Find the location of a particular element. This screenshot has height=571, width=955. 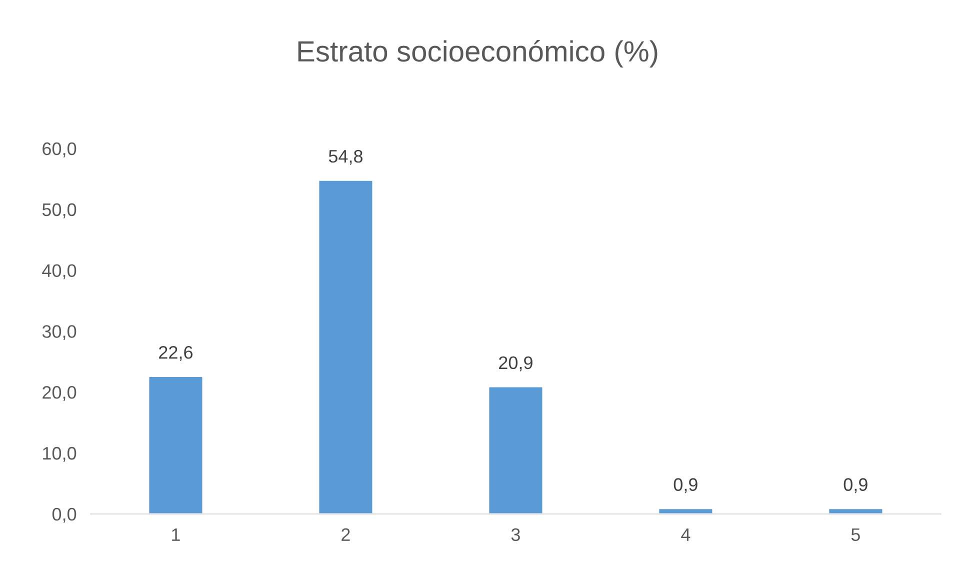

x-tick-label: 4 is located at coordinates (685, 534).